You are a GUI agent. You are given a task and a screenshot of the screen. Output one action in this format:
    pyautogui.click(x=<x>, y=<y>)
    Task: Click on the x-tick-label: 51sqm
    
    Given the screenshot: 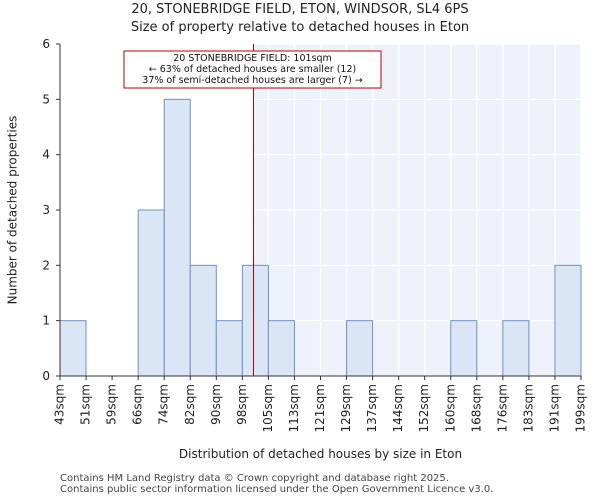 What is the action you would take?
    pyautogui.click(x=86, y=404)
    